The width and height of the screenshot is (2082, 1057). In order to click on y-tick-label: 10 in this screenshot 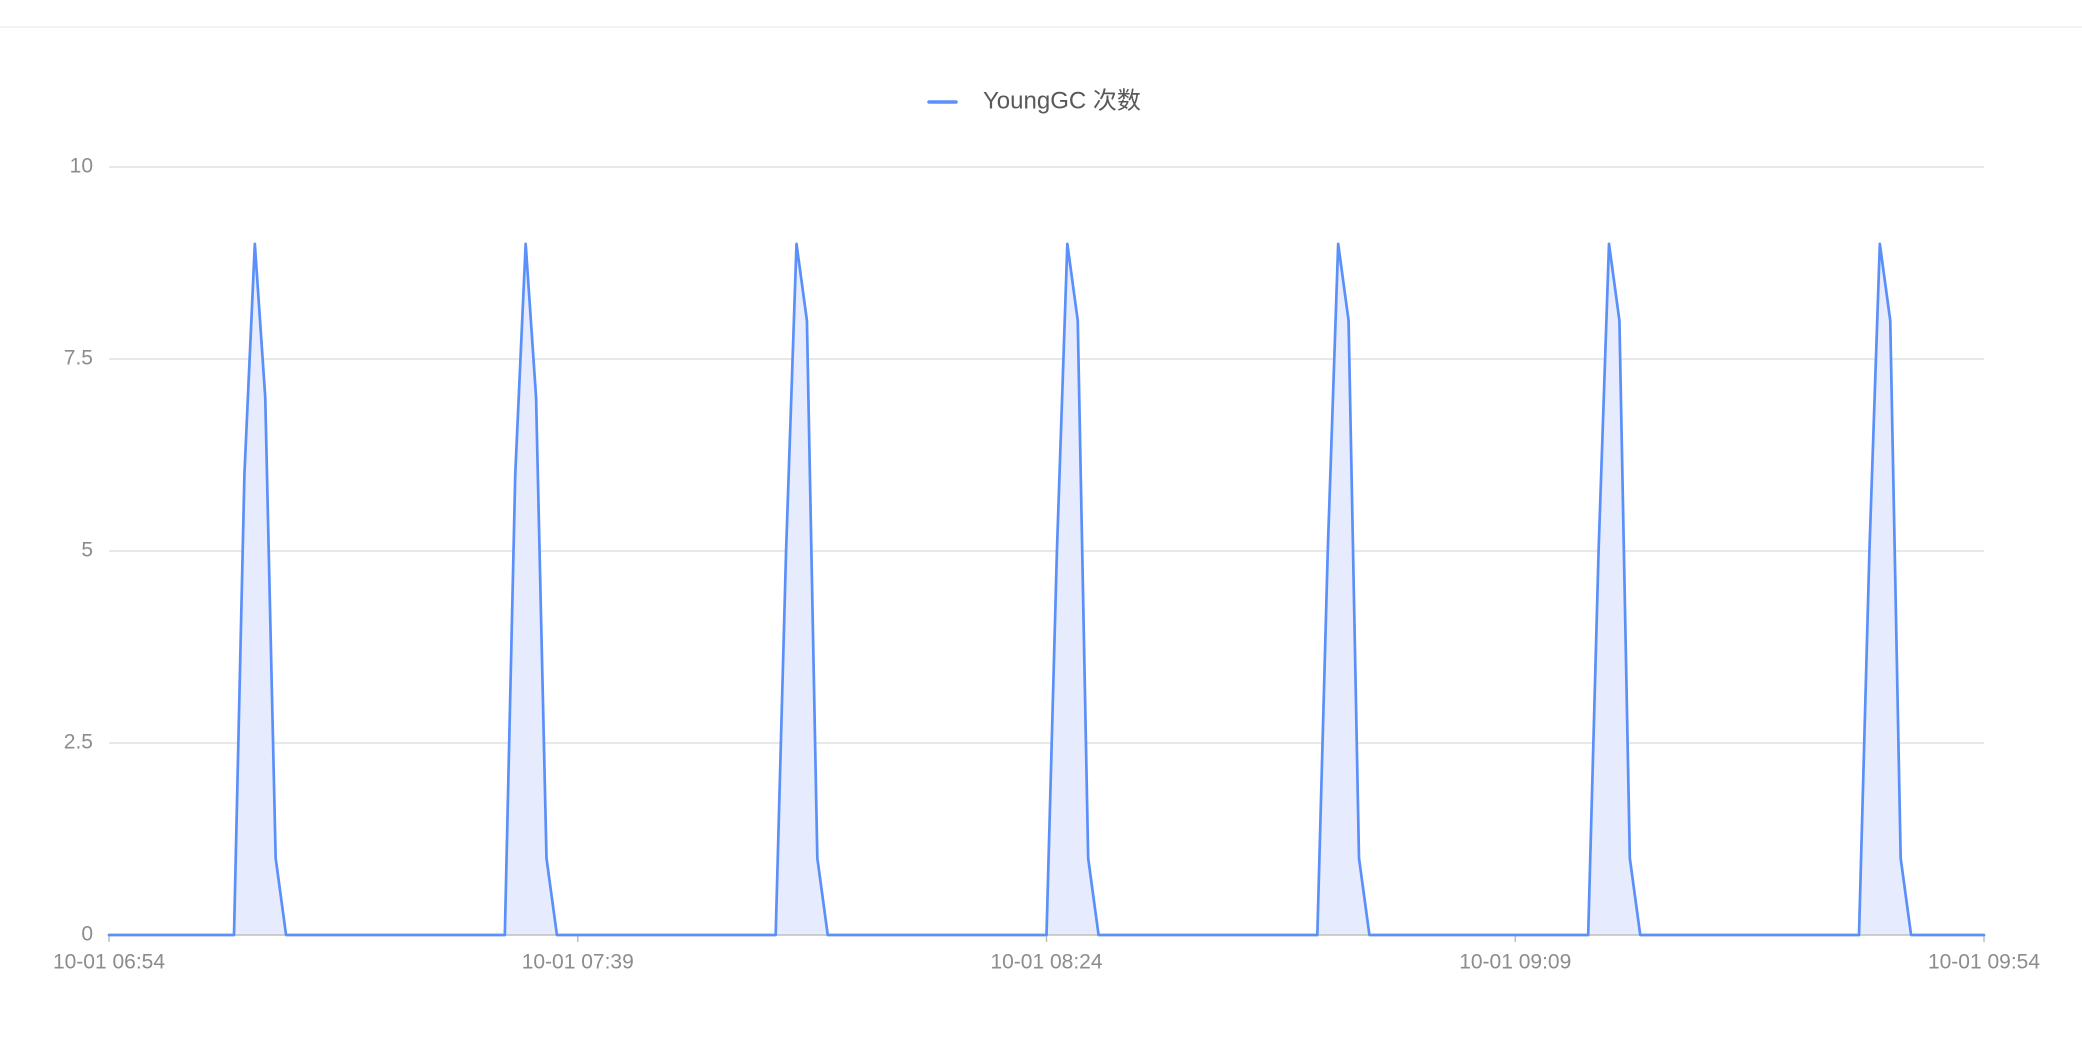, I will do `click(81, 166)`.